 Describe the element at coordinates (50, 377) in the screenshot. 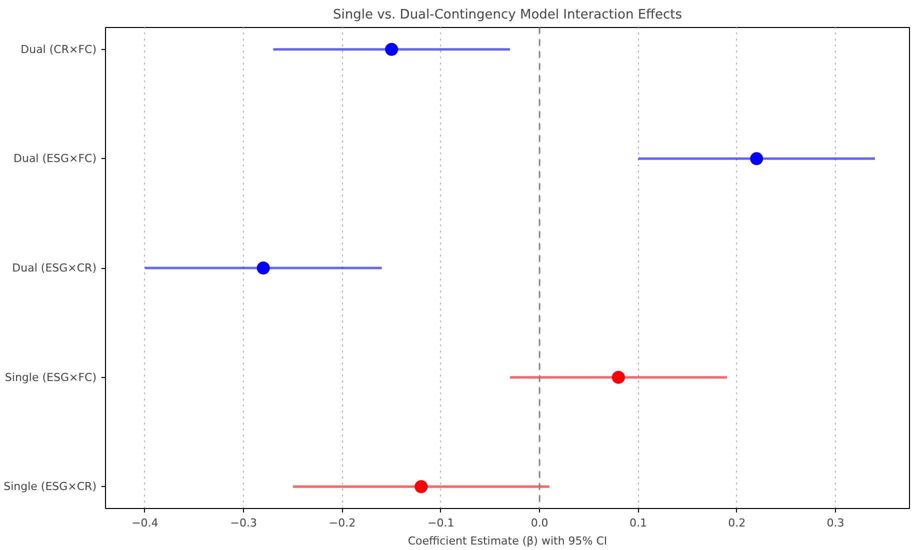

I see `y-tick-label: Single (ESG×FC)` at that location.